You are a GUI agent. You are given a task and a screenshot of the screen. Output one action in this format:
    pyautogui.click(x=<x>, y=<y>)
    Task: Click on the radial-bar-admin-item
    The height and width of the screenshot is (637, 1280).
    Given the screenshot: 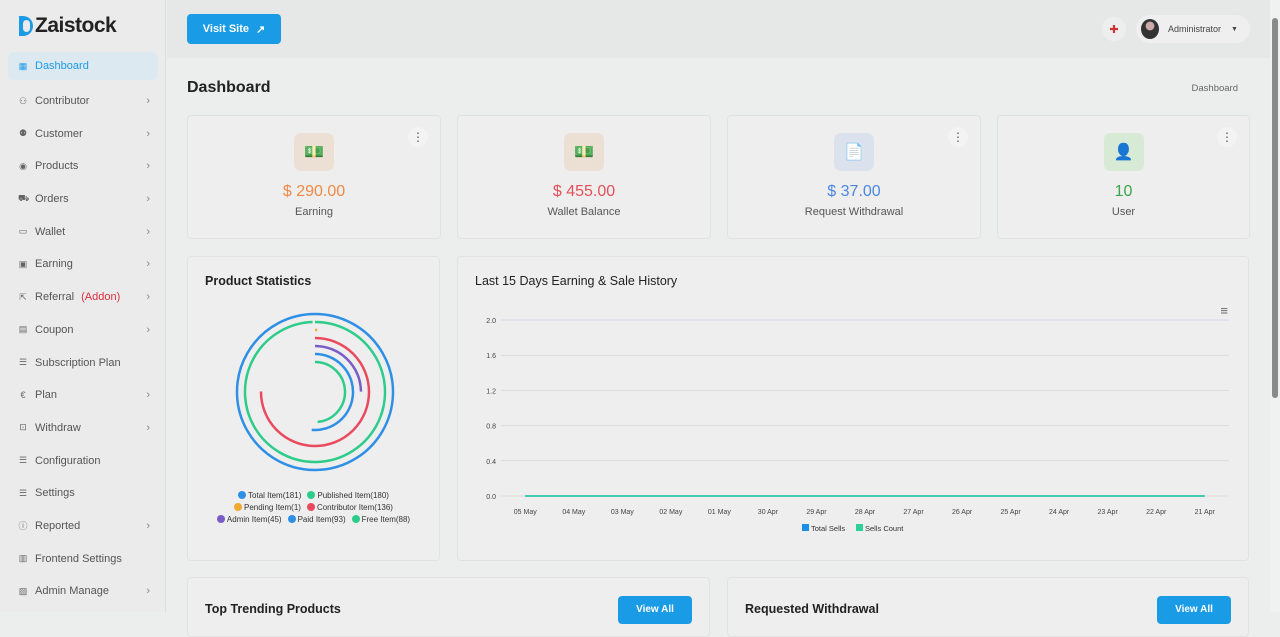 What is the action you would take?
    pyautogui.click(x=338, y=369)
    